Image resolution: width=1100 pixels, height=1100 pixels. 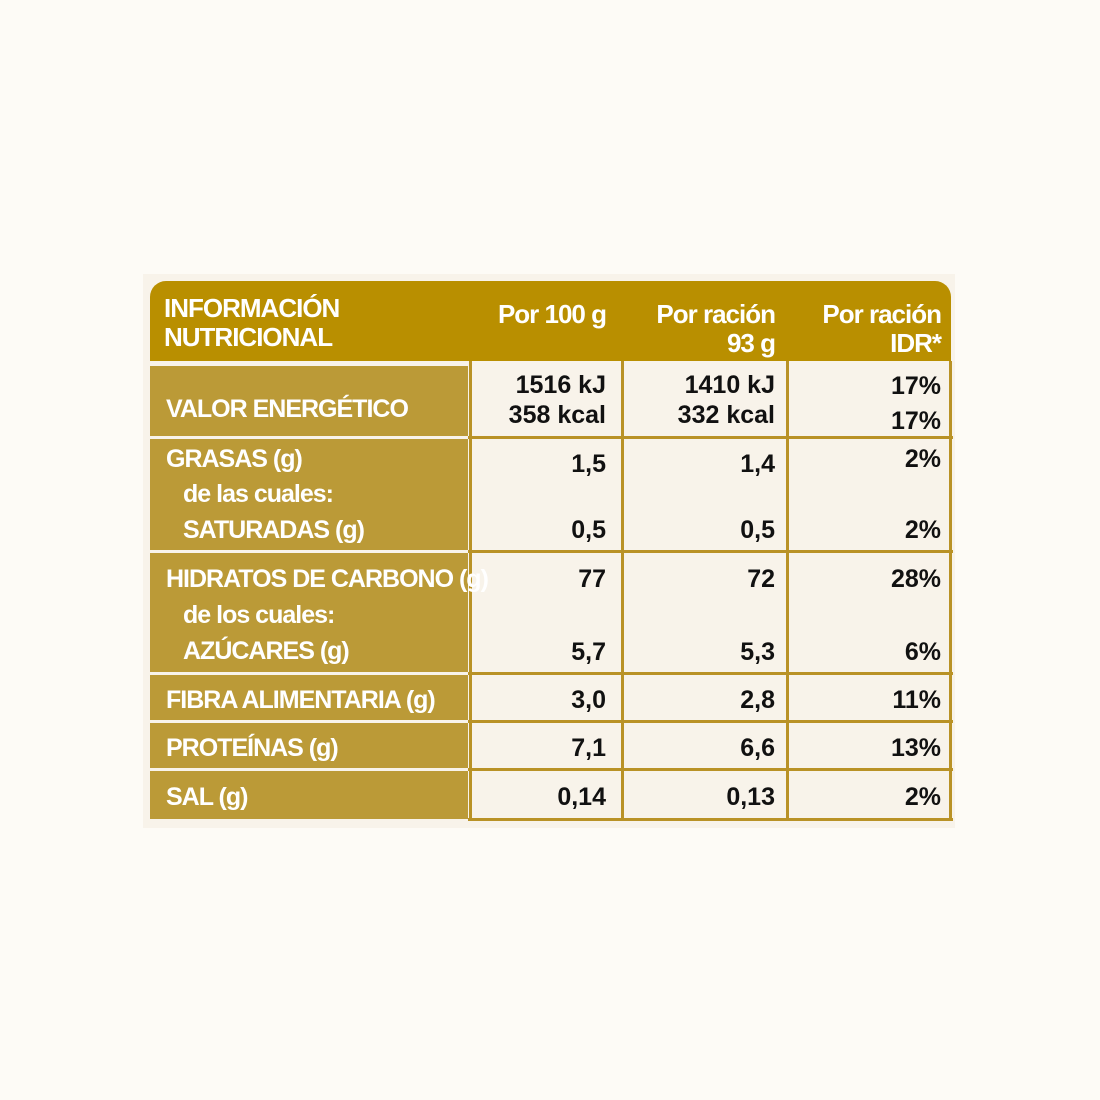 I want to click on value-per100-fats: 1,5, so click(x=588, y=464).